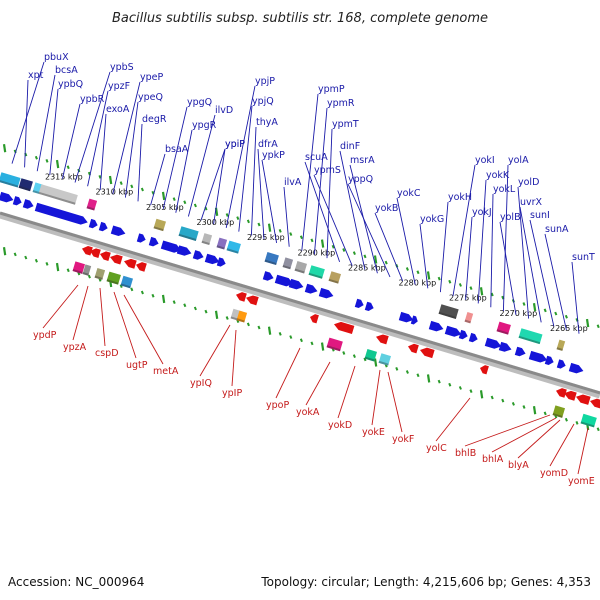  I want to click on gene-label-top: yolA, so click(518, 160).